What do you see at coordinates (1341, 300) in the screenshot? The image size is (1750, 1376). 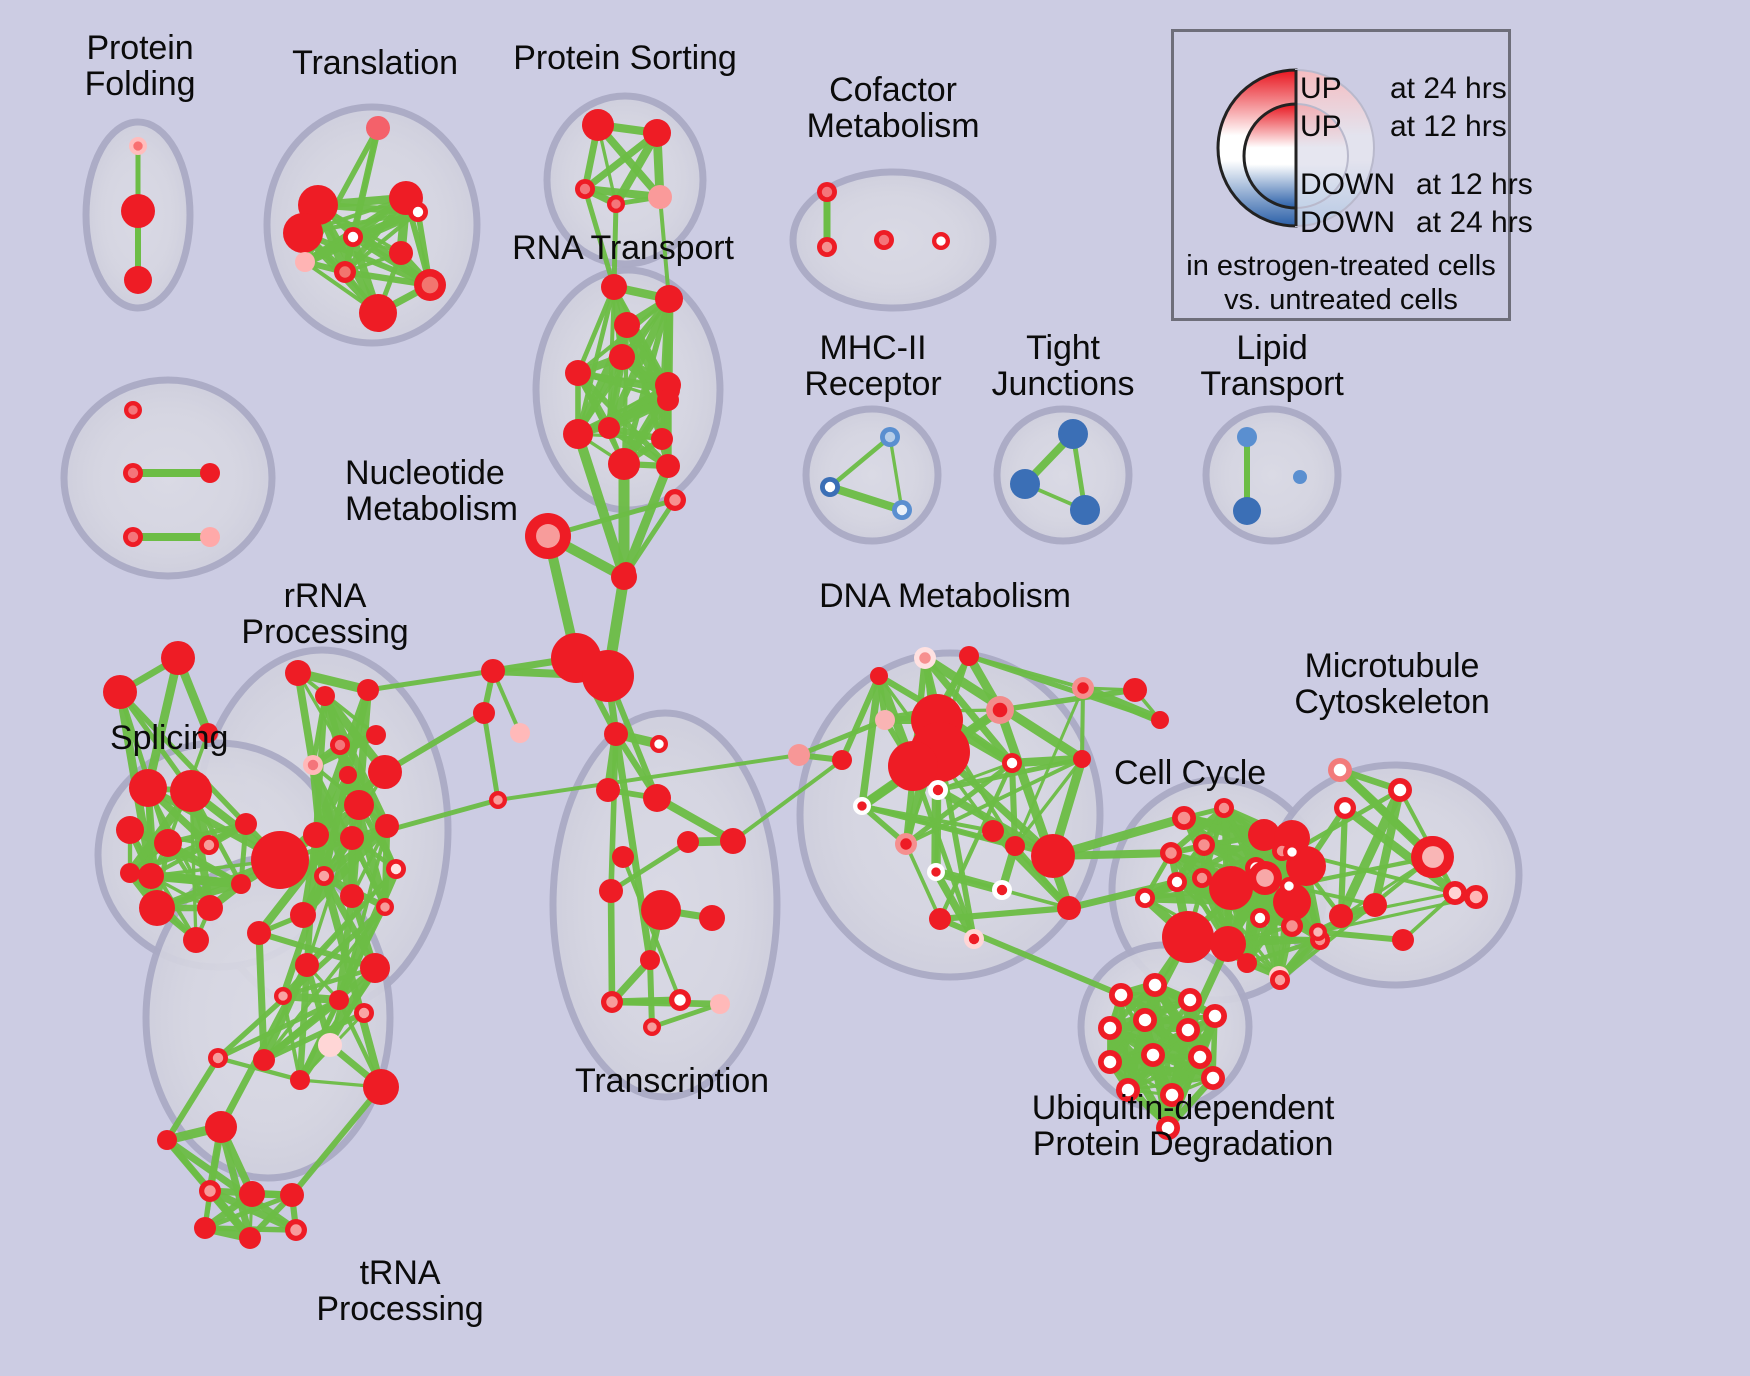 I see `legend-footer-line2: vs. untreated cells` at bounding box center [1341, 300].